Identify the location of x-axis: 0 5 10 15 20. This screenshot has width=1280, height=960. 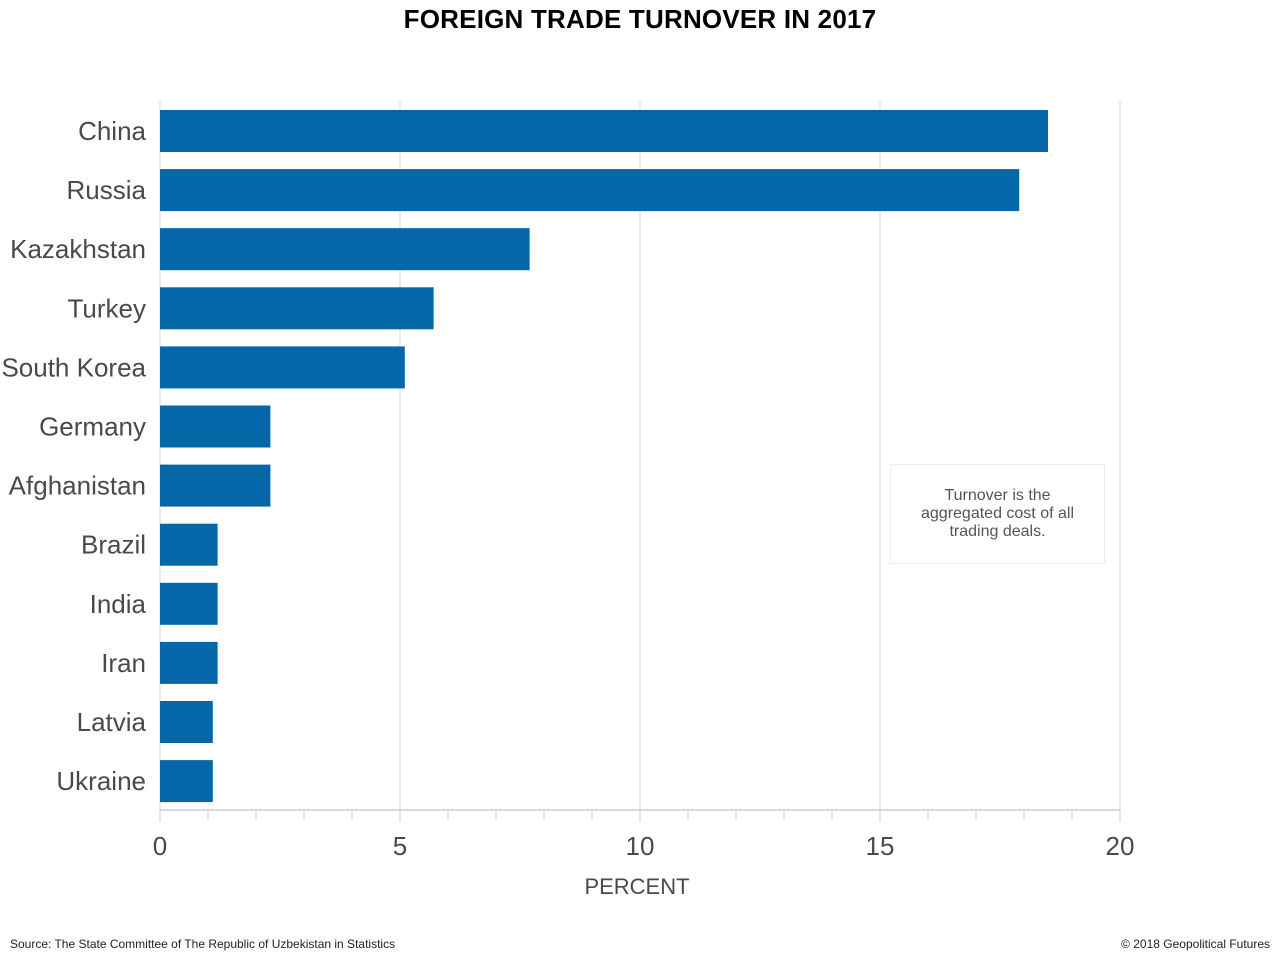
(644, 835).